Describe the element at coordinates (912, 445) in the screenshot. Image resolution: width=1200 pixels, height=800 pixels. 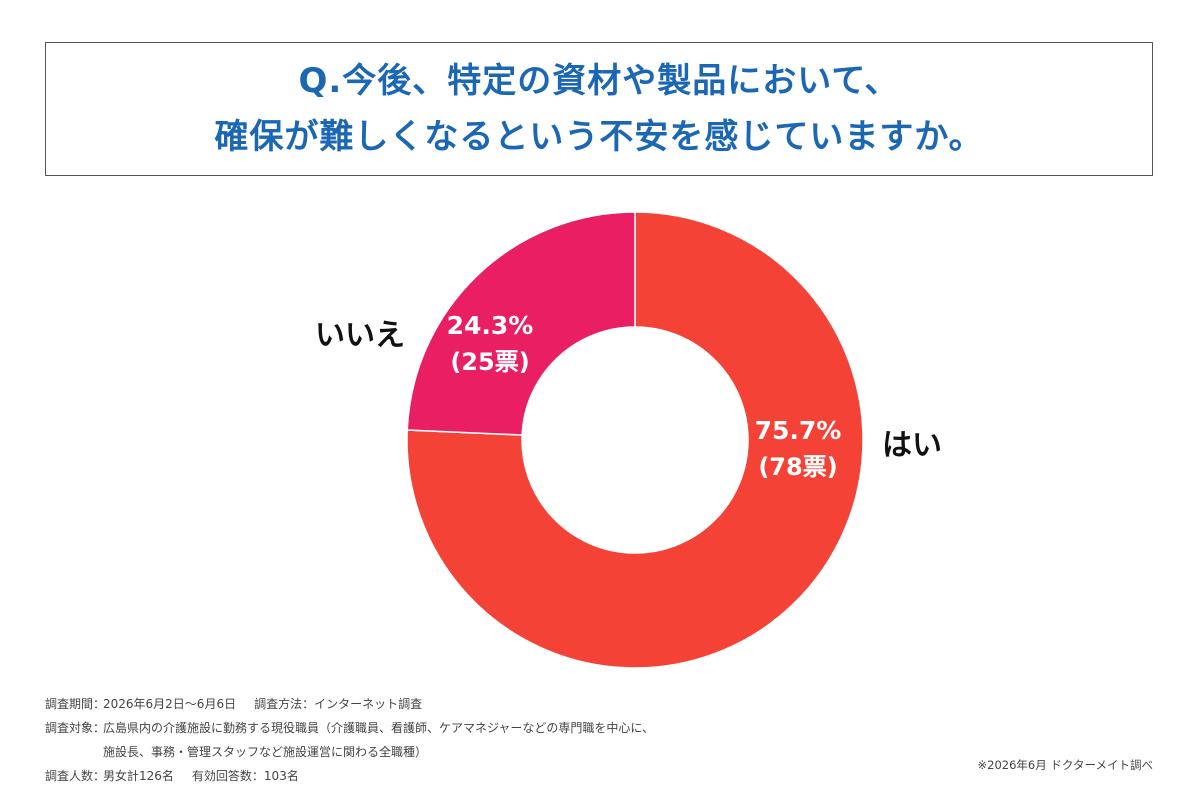
I see `slice-category-label: はい` at that location.